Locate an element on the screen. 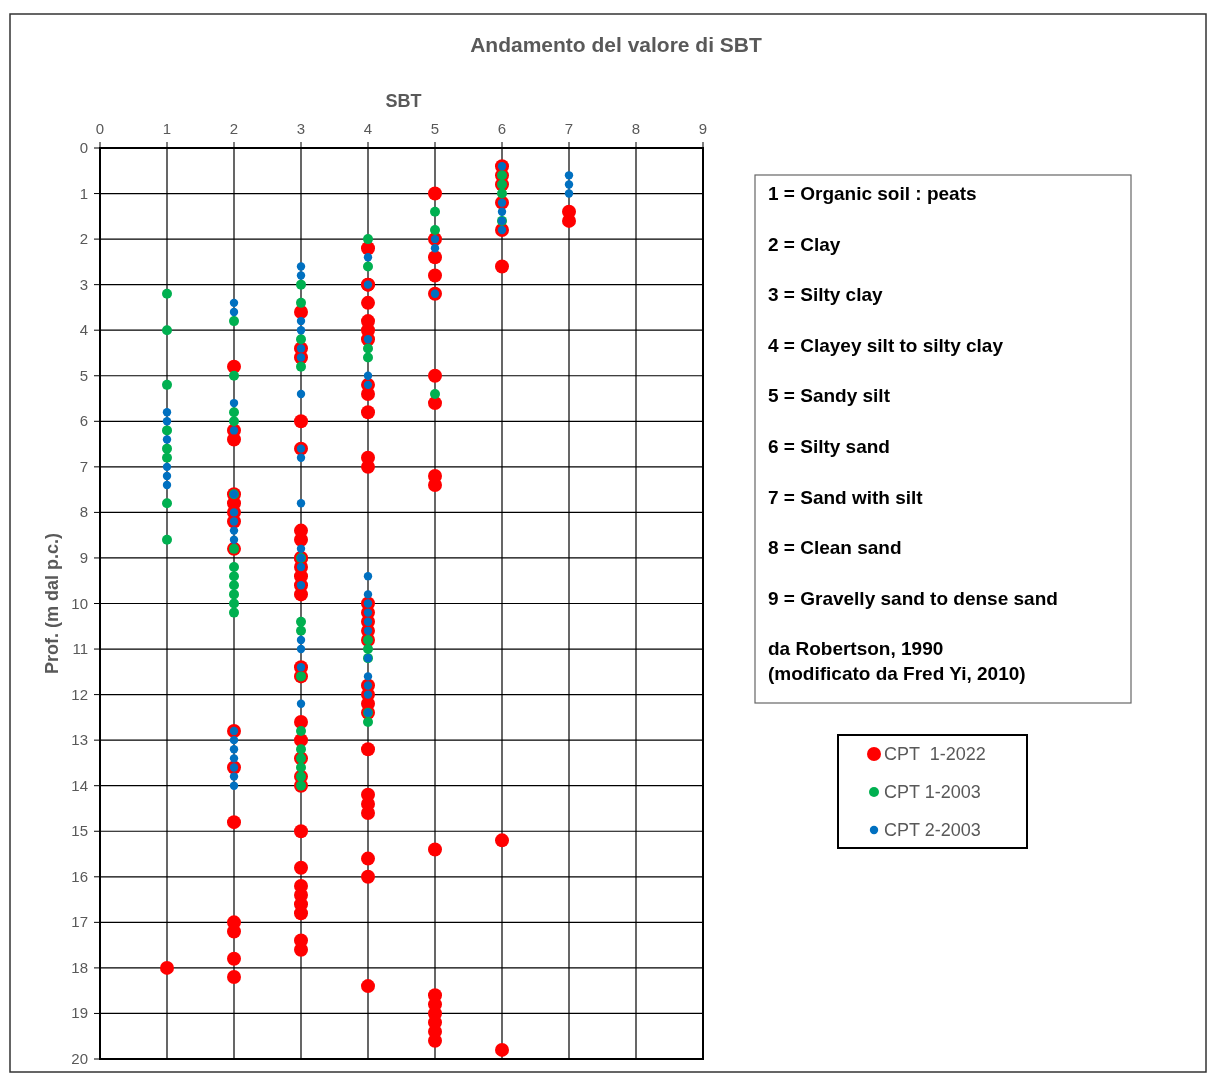 The width and height of the screenshot is (1209, 1074). text: da Robertson, 1990 is located at coordinates (856, 649).